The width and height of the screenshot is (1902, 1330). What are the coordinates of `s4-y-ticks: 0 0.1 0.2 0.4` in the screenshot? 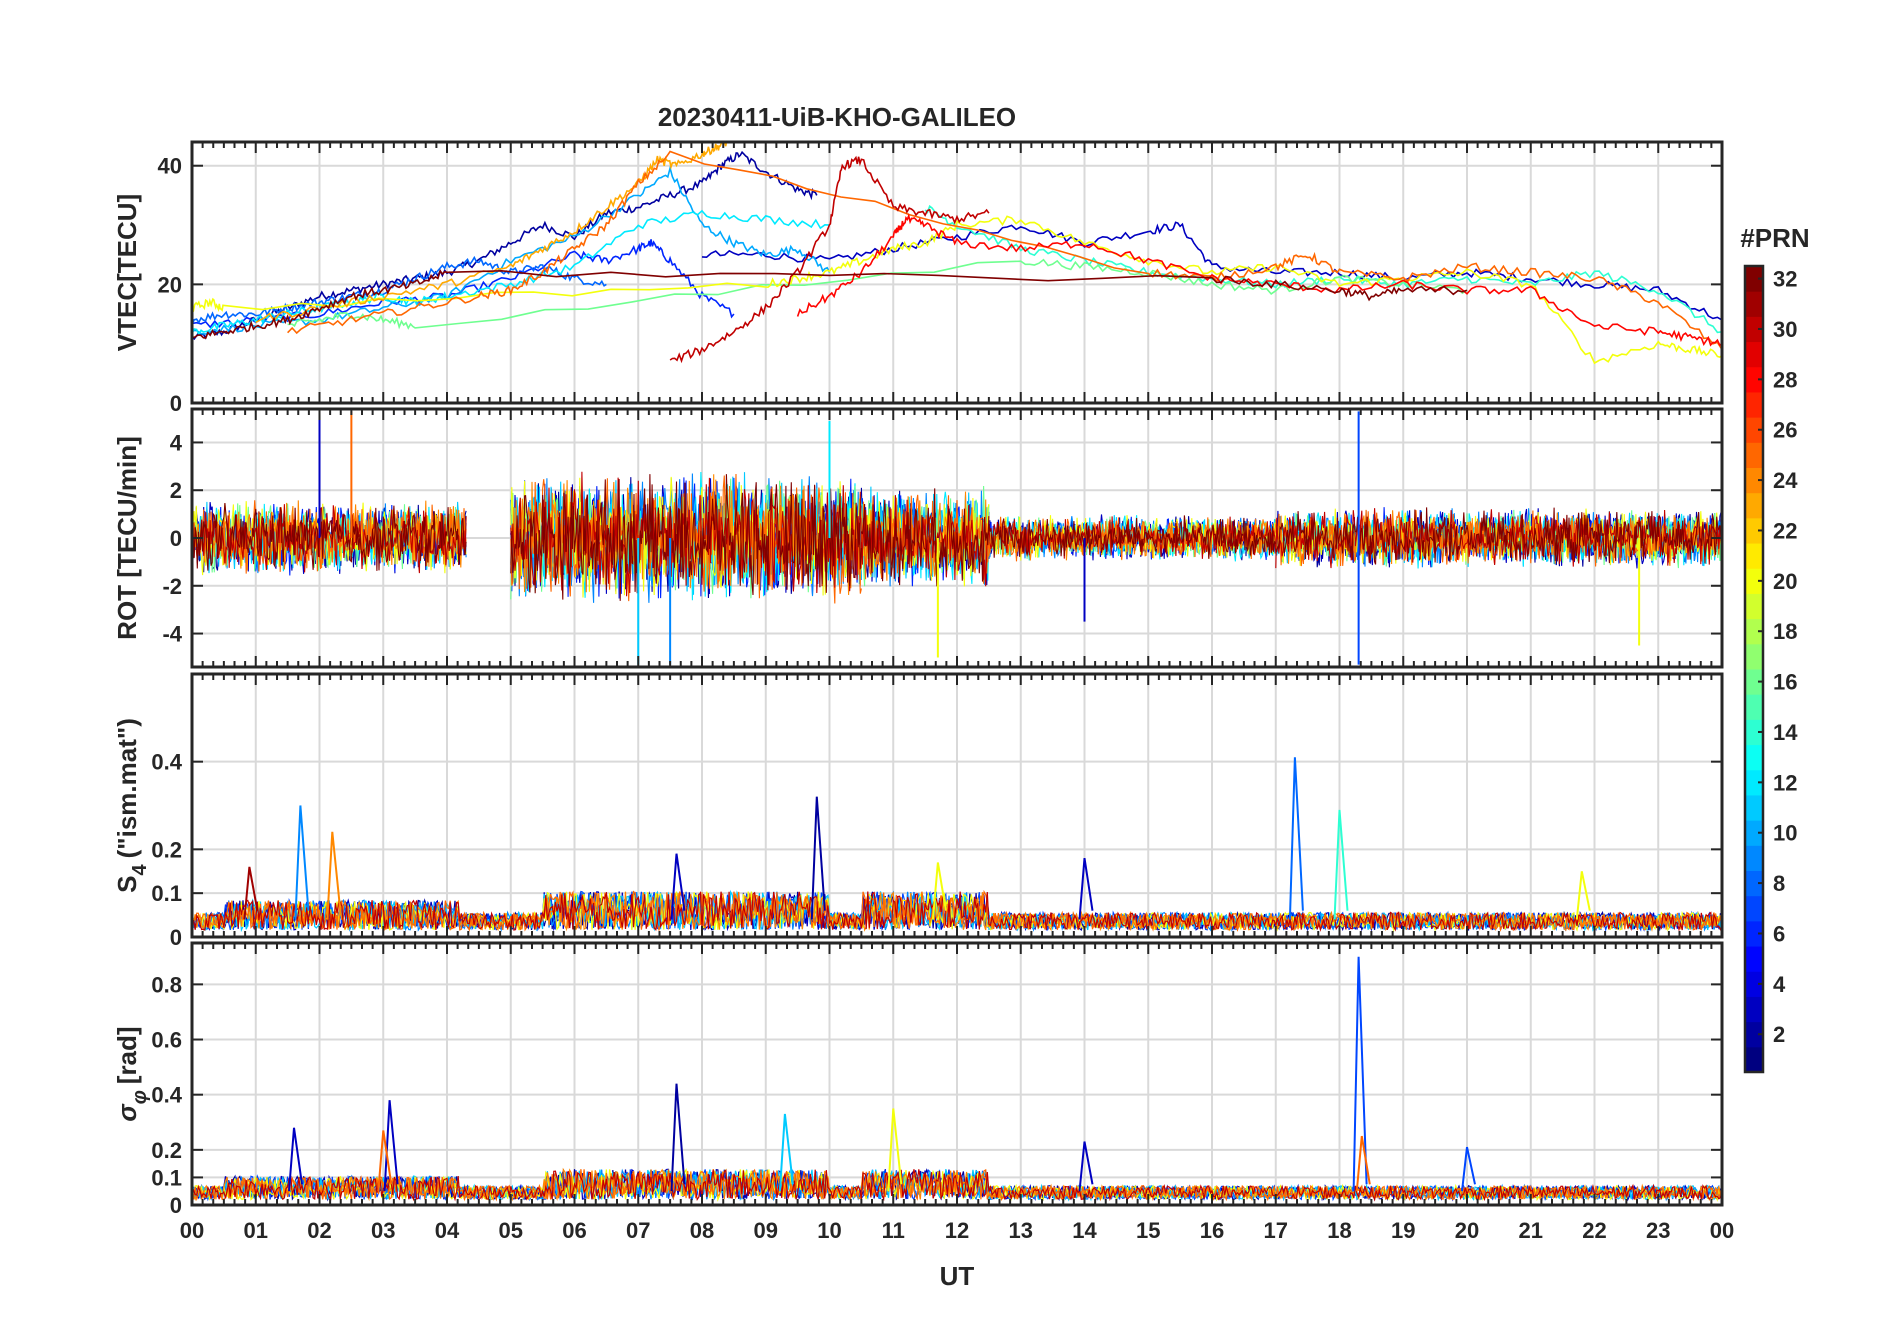 It's located at (936, 850).